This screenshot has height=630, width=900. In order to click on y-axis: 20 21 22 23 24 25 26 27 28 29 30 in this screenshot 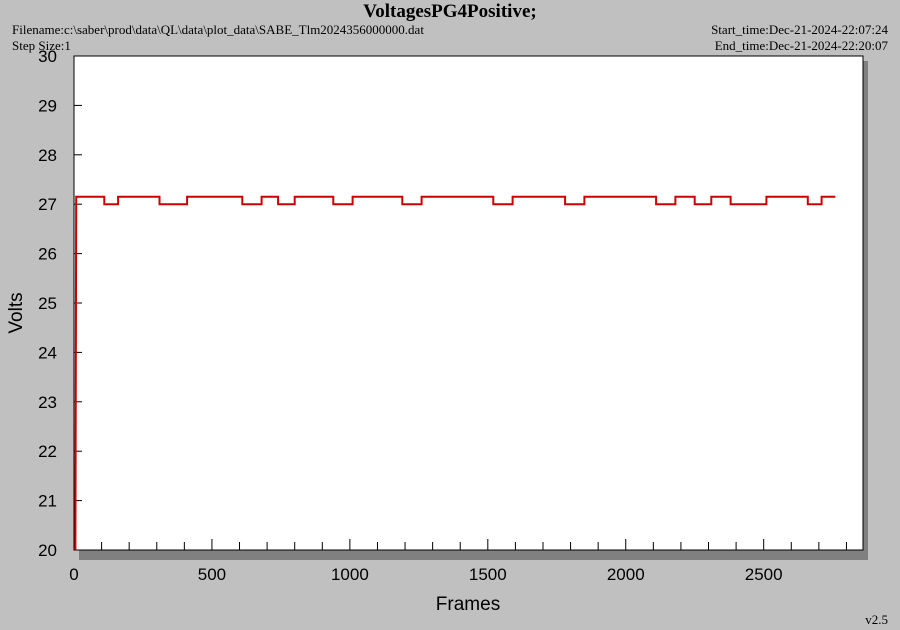, I will do `click(60, 303)`.